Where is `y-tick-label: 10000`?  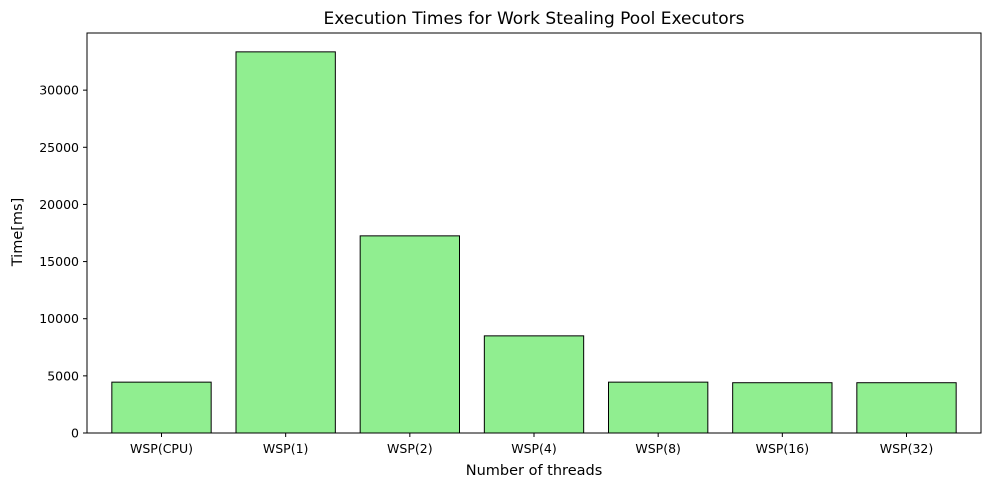
y-tick-label: 10000 is located at coordinates (59, 318).